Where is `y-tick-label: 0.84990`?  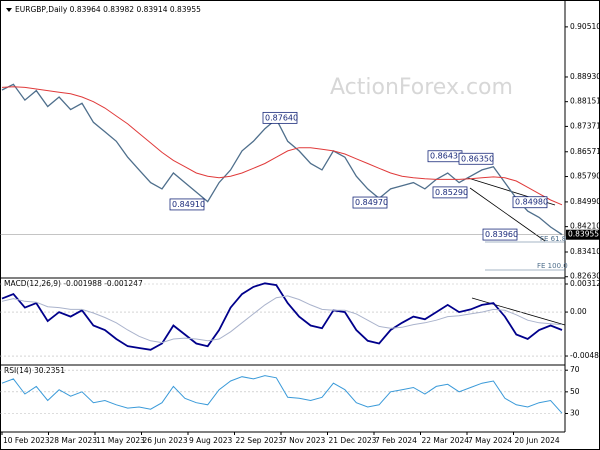
y-tick-label: 0.84990 is located at coordinates (585, 201).